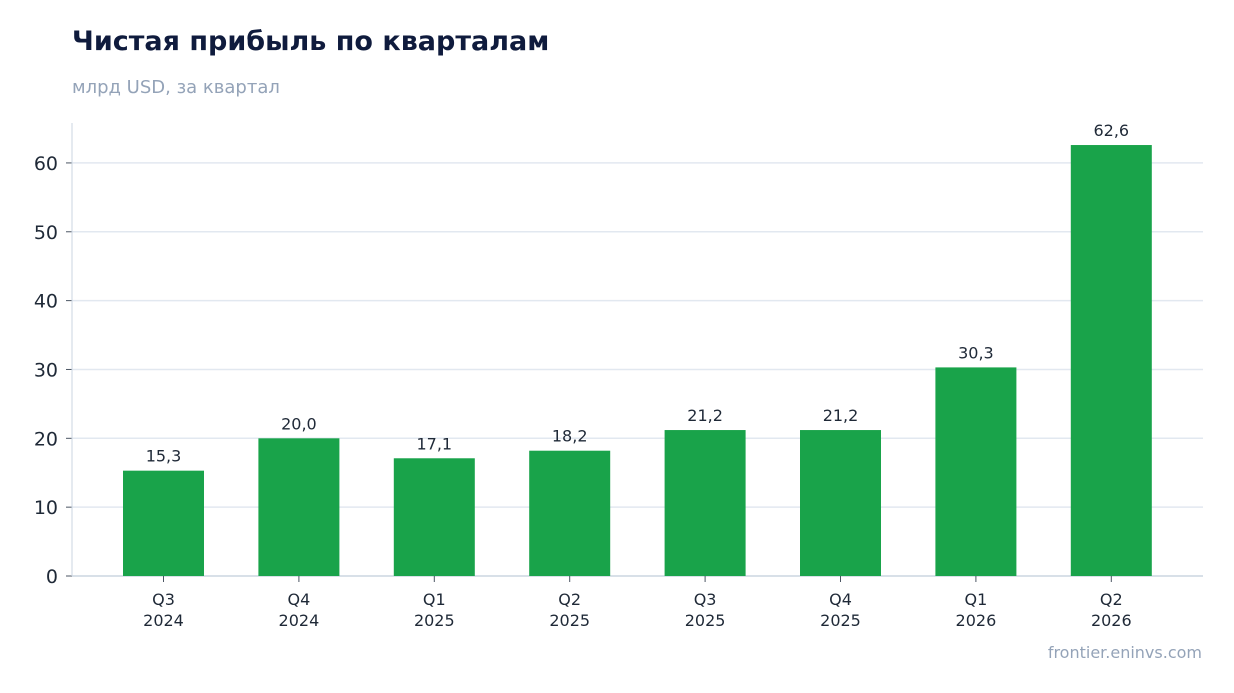  What do you see at coordinates (570, 436) in the screenshot?
I see `bar-value-label: 18,2` at bounding box center [570, 436].